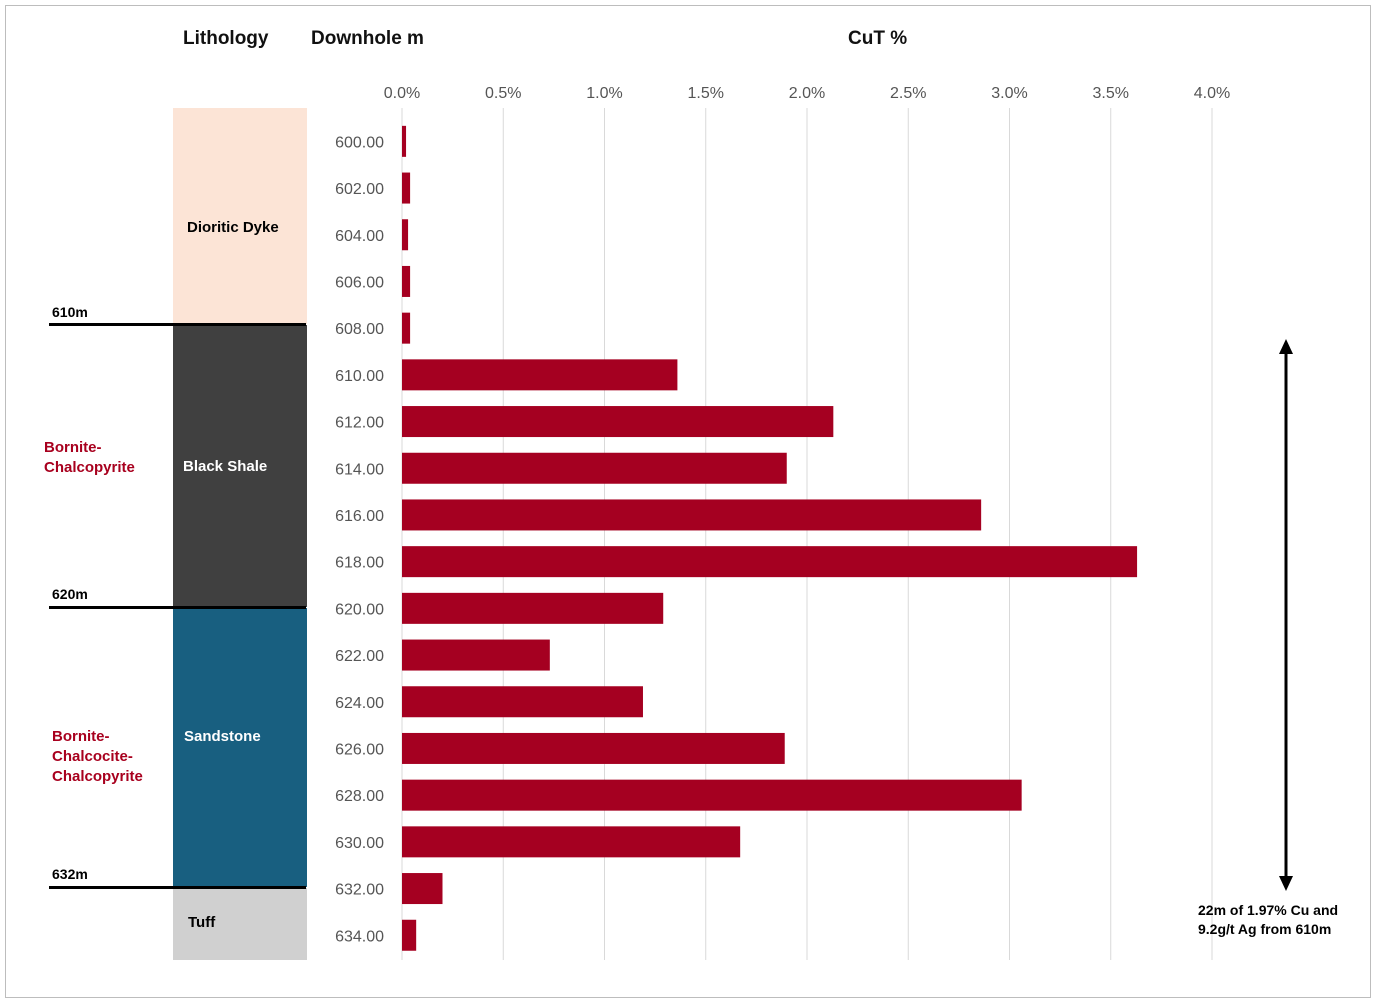  Describe the element at coordinates (225, 466) in the screenshot. I see `lithology-label-black-shale: Black Shale` at that location.